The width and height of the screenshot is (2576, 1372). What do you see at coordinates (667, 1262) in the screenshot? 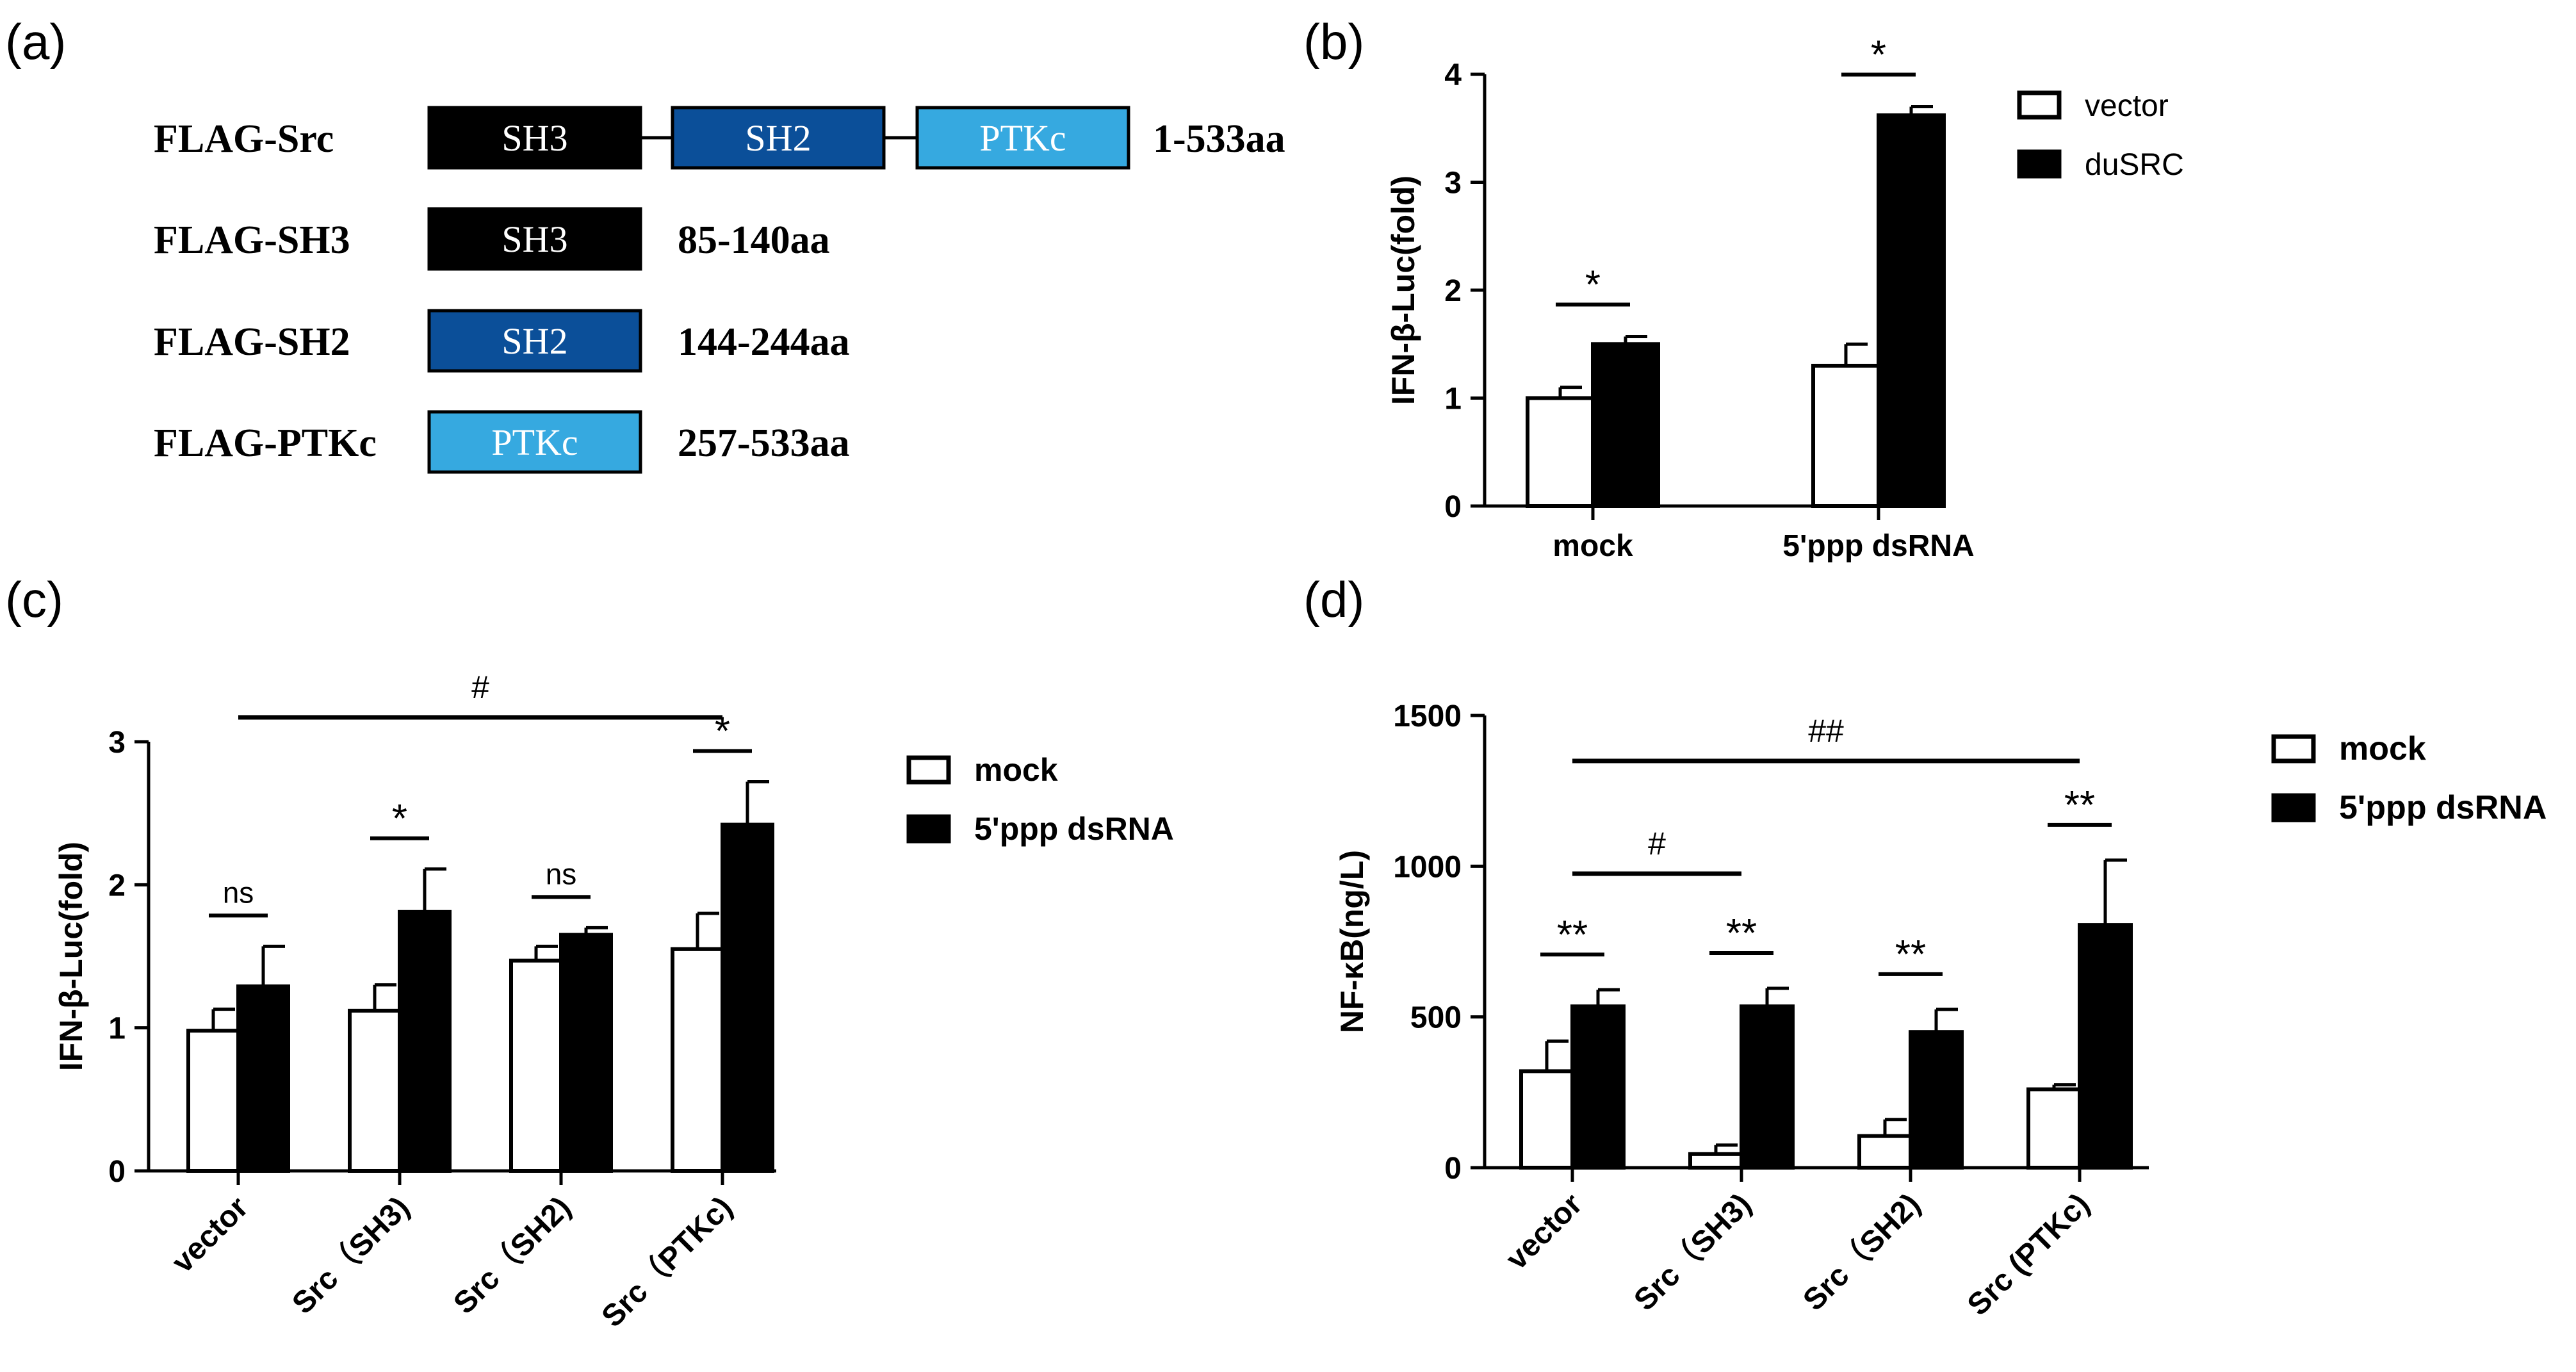
I see `category-label: Src（PTKc)` at bounding box center [667, 1262].